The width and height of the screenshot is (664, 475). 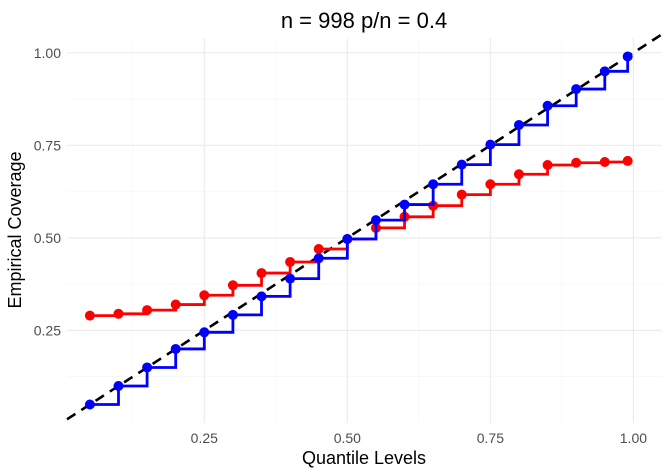 I want to click on x-axis-label: Quantile Levels, so click(x=364, y=458).